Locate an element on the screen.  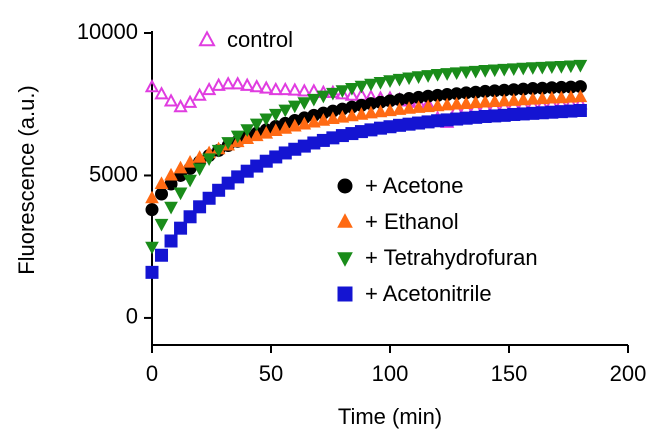
x-axis-label: Time (min) is located at coordinates (390, 416).